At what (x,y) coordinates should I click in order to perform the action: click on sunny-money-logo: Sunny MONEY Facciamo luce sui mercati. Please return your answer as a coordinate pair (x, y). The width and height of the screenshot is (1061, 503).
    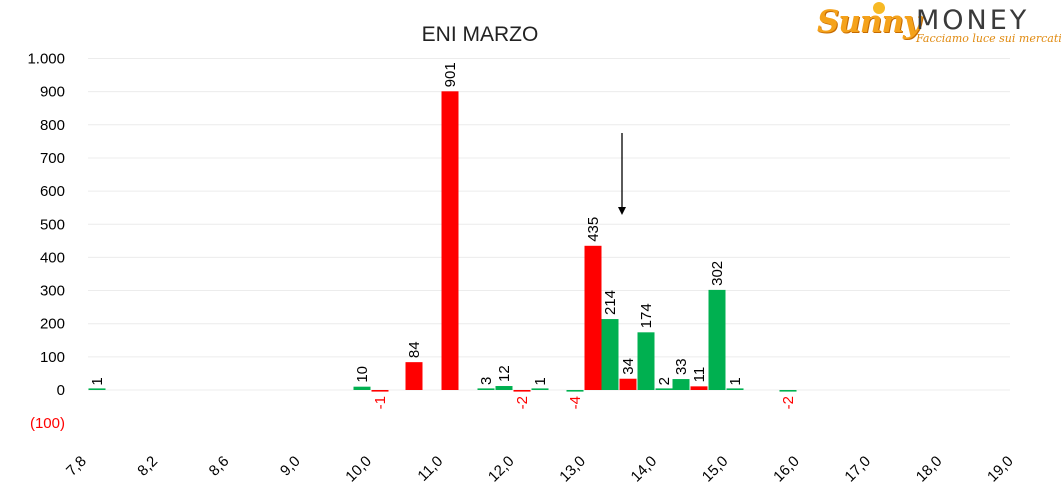
    Looking at the image, I should click on (938, 25).